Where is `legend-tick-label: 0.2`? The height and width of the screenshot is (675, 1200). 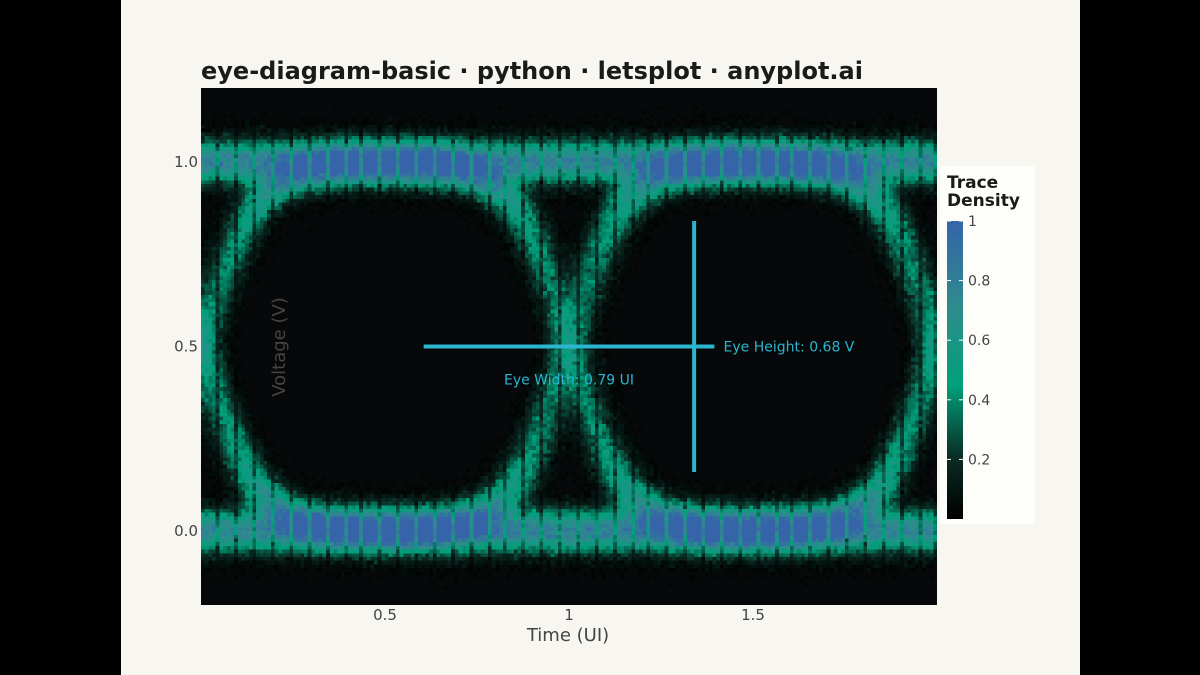
legend-tick-label: 0.2 is located at coordinates (979, 460).